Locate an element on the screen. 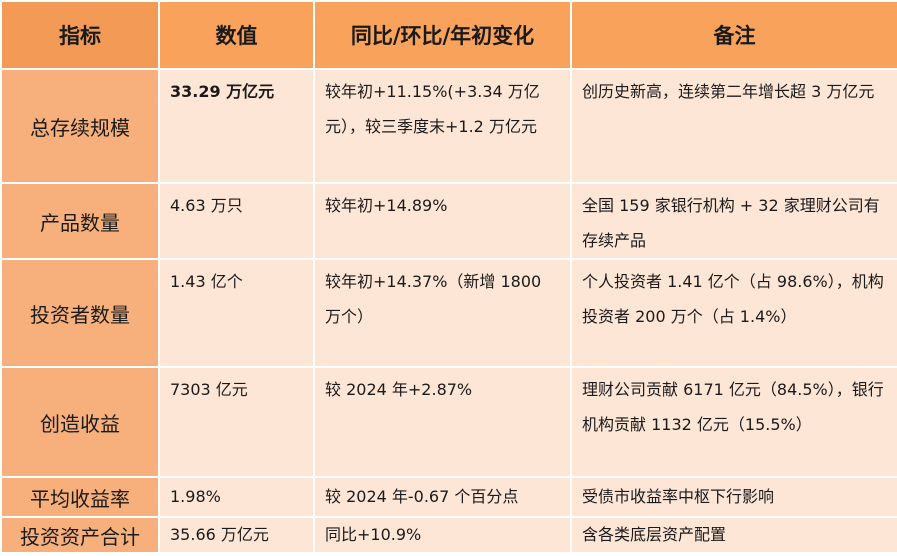  note-cell: 含各类底层资产配置 is located at coordinates (733, 535).